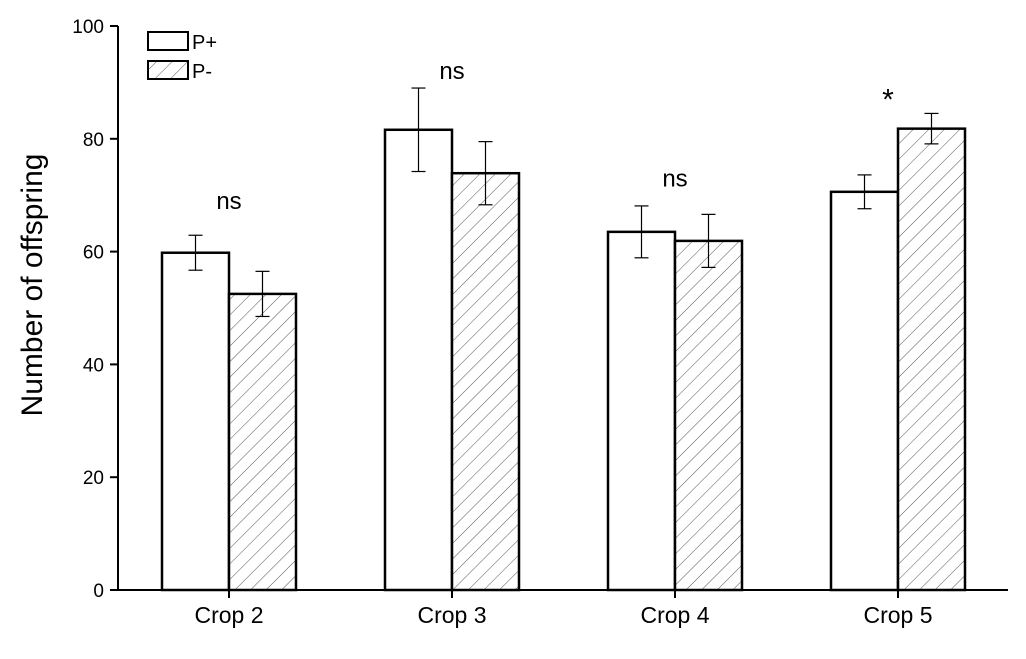  I want to click on error-bar-P--crop-3, so click(485, 173).